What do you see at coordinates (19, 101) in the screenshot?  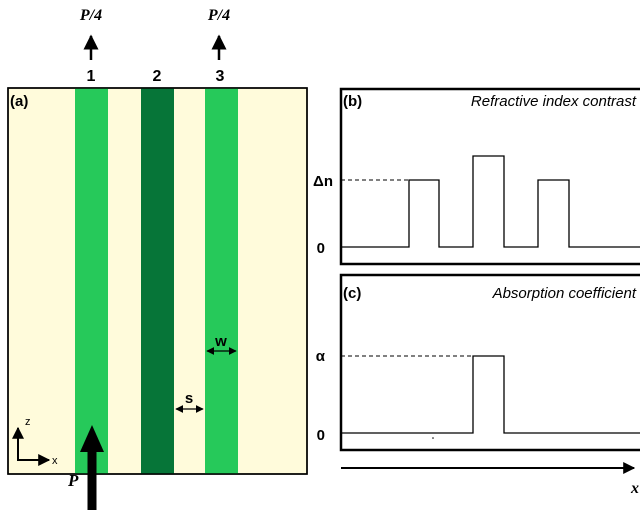 I see `panel-a-label: (a)` at bounding box center [19, 101].